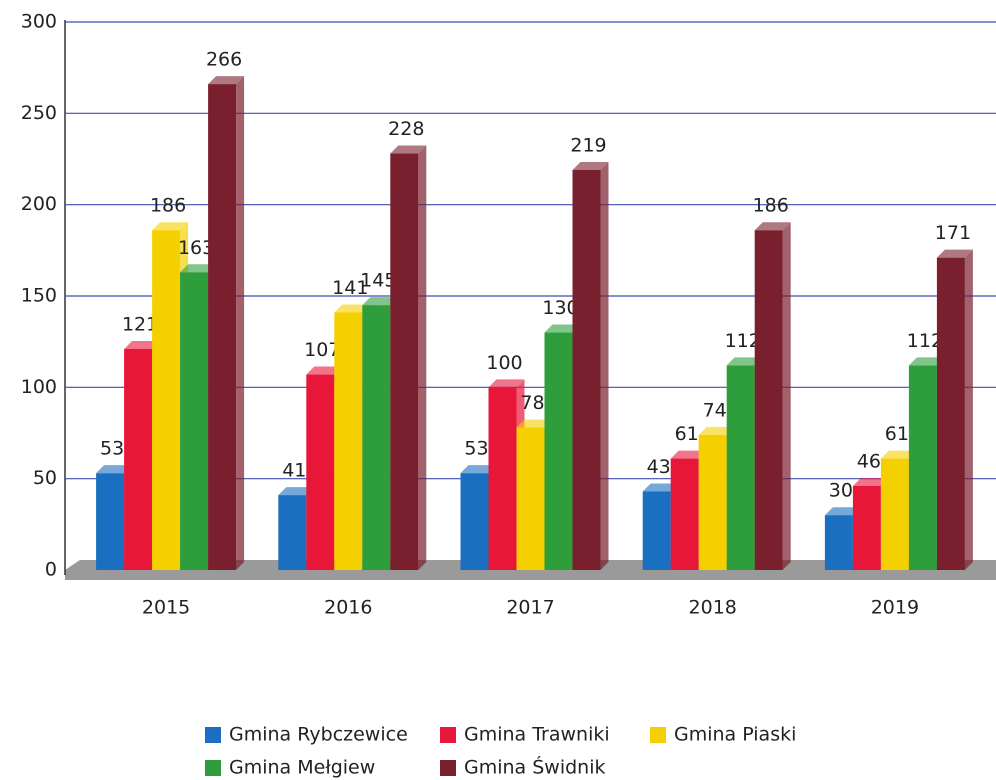 This screenshot has width=996, height=780. I want to click on y-tick-label: 250, so click(39, 113).